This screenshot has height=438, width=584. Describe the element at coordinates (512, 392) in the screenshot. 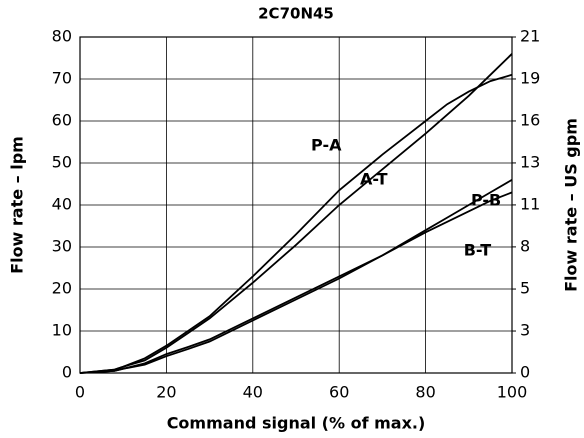

I see `x-tick-label: 100` at that location.